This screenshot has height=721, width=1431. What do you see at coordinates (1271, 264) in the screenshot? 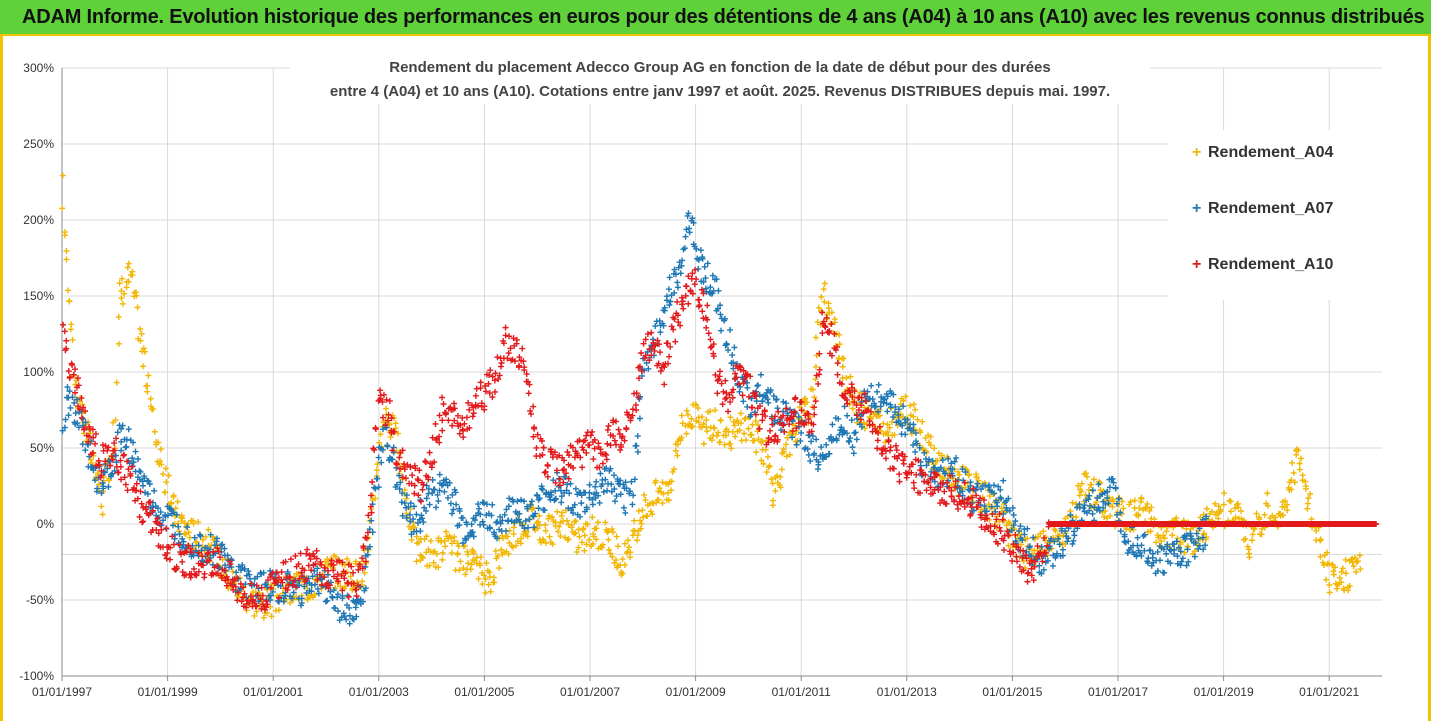
I see `legend-label-a10: Rendement_A10` at bounding box center [1271, 264].